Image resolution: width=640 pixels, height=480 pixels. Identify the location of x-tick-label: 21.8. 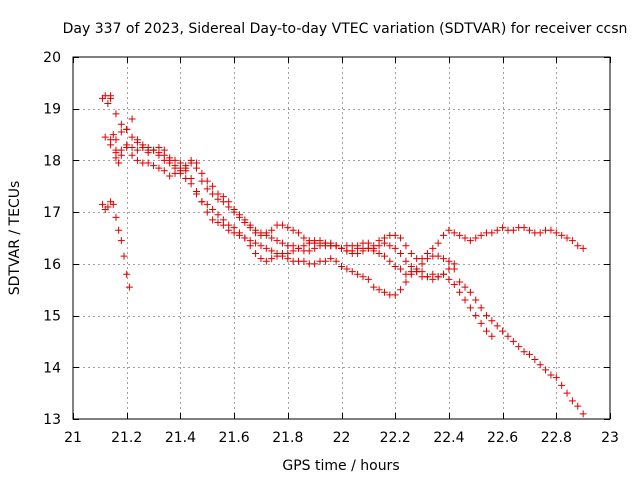
(287, 438).